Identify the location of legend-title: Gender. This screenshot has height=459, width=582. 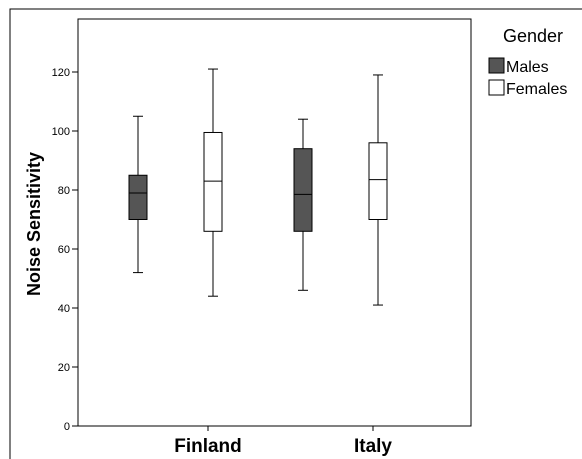
(533, 36).